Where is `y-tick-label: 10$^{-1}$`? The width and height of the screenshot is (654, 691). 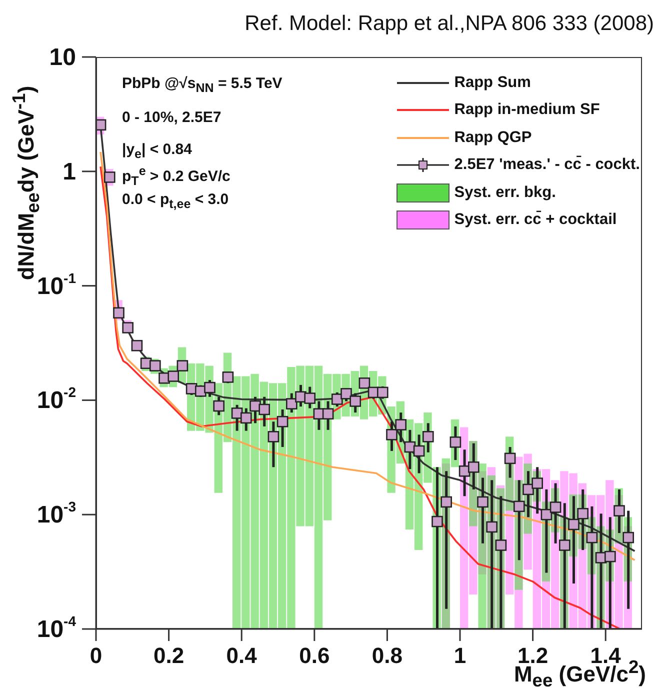
y-tick-label: 10$^{-1}$ is located at coordinates (56, 285).